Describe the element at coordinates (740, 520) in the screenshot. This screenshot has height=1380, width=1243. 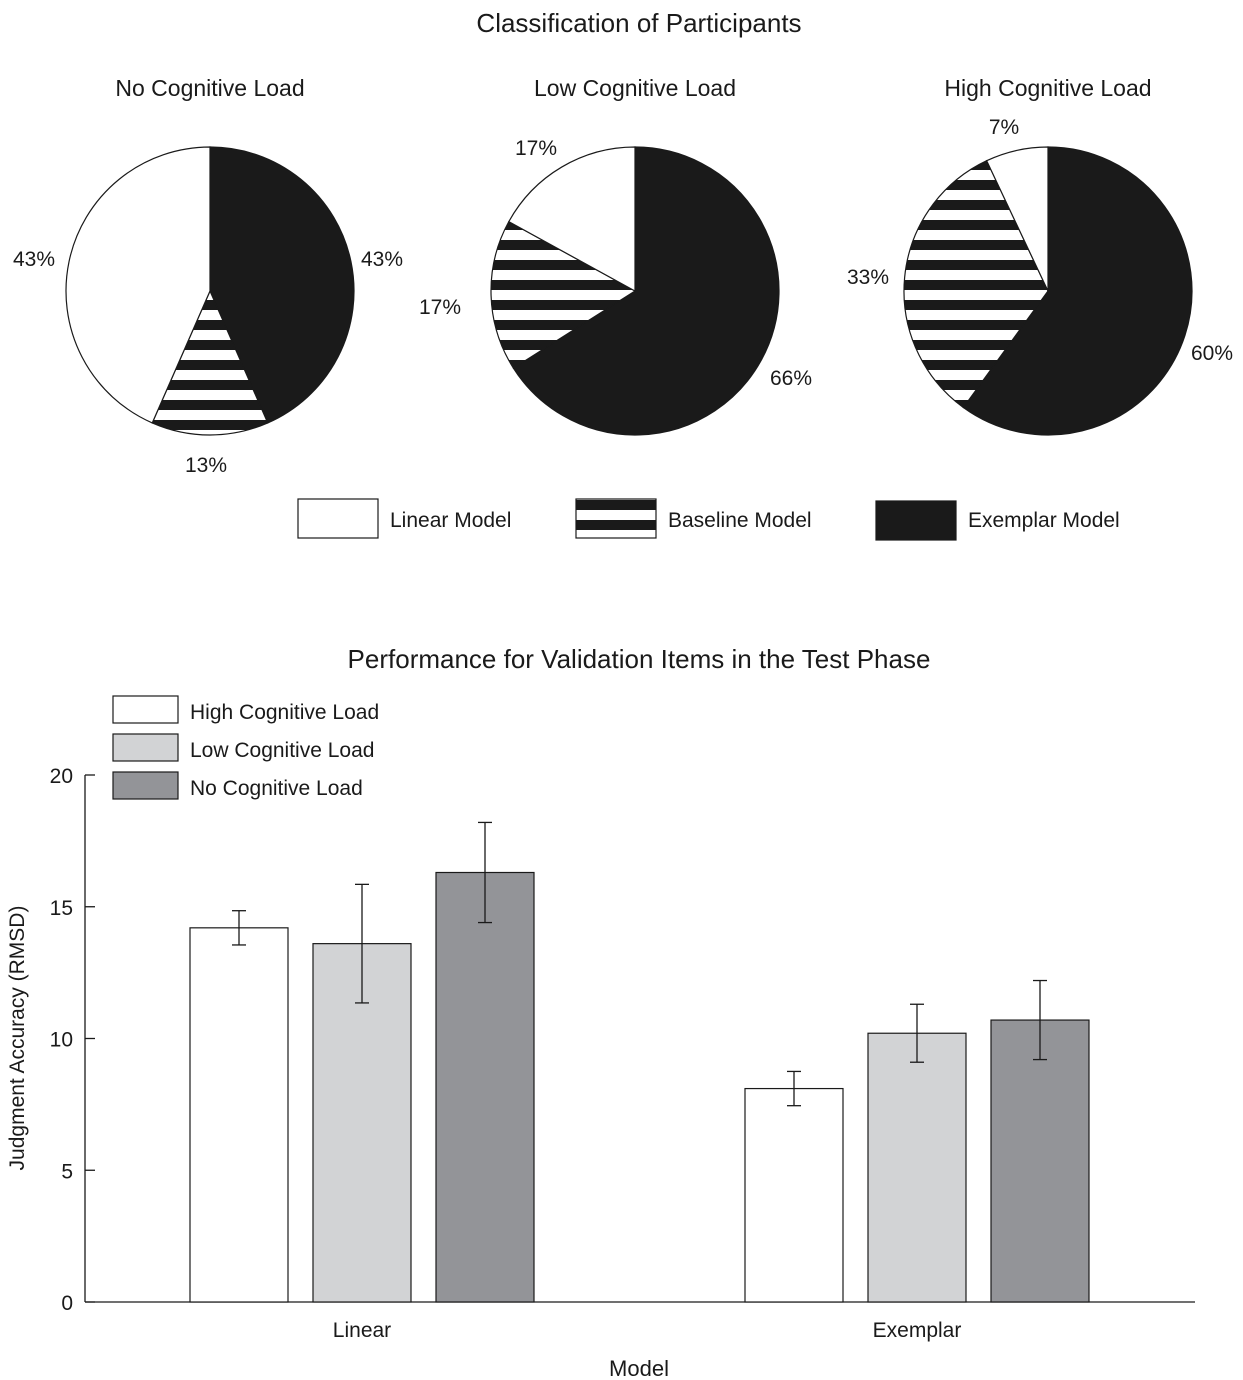
I see `legend-label-baseline-model: Baseline Model` at that location.